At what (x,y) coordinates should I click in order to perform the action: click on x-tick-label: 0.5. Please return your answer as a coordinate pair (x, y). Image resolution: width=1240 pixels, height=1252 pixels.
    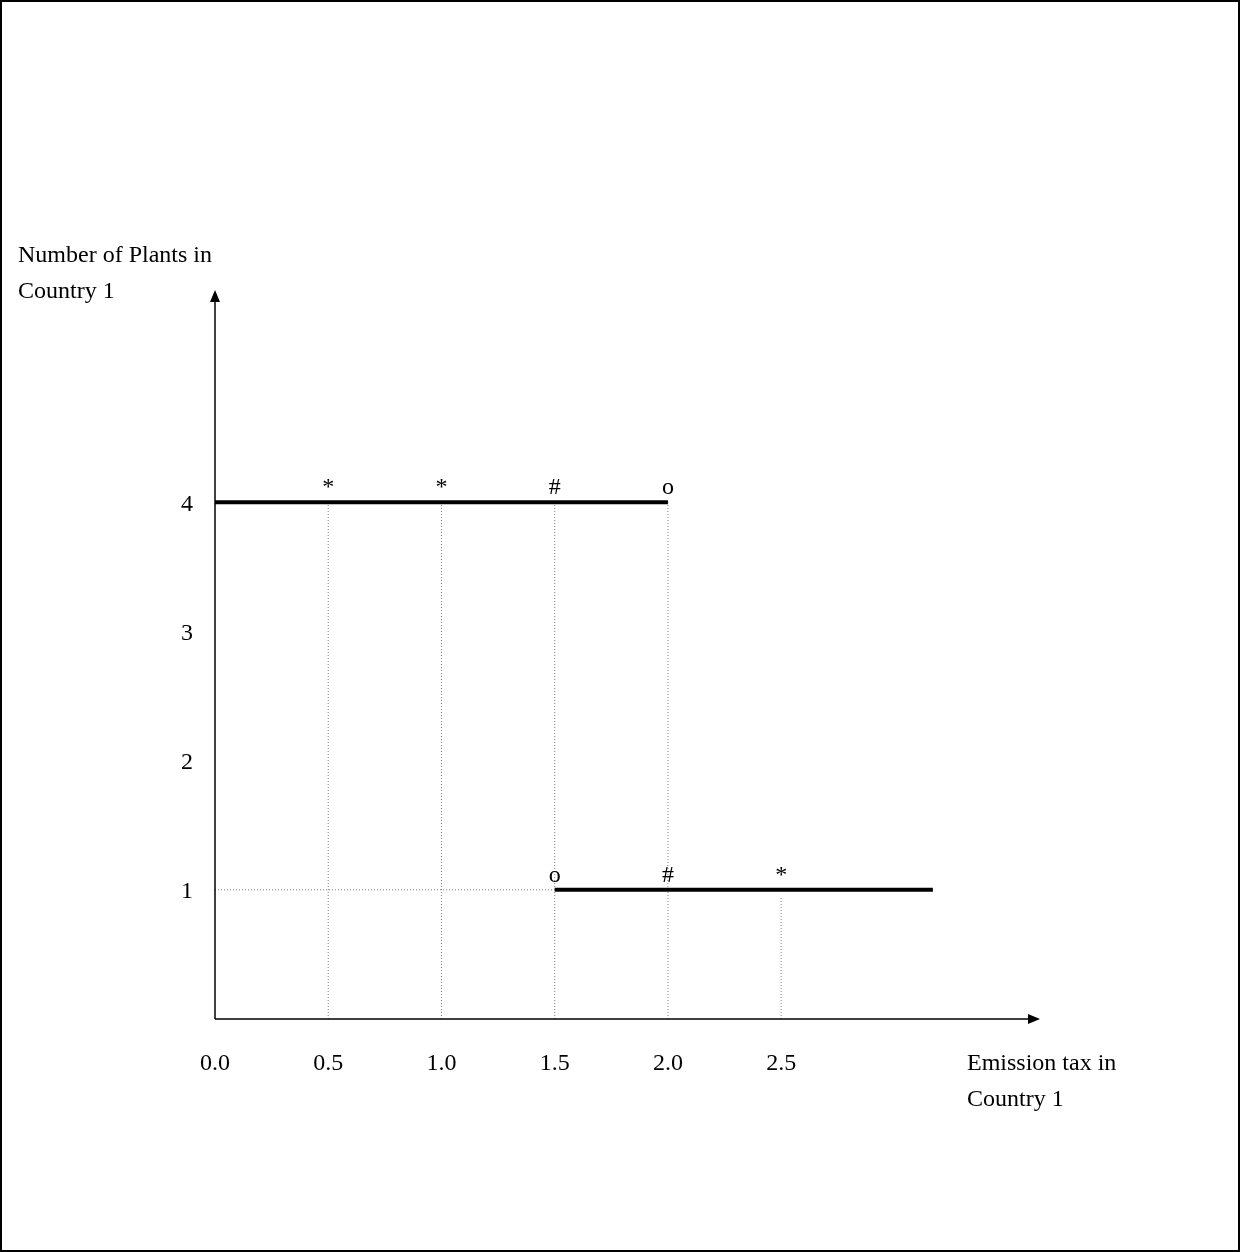
    Looking at the image, I should click on (328, 1062).